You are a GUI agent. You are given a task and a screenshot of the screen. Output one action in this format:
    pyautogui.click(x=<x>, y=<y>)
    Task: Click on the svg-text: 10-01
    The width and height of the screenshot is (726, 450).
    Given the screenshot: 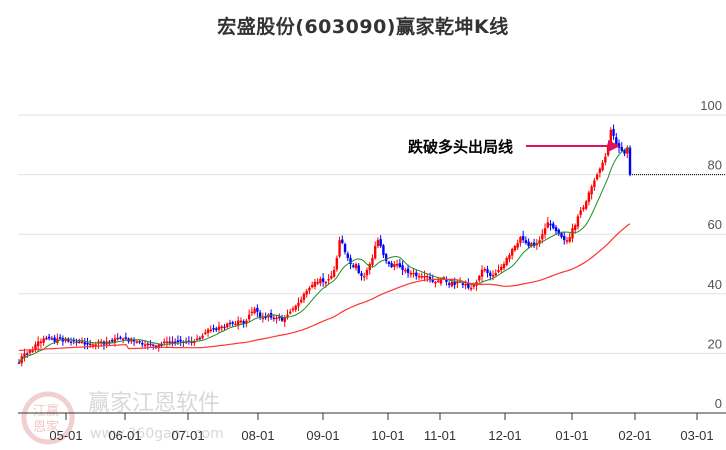 What is the action you would take?
    pyautogui.click(x=387, y=435)
    